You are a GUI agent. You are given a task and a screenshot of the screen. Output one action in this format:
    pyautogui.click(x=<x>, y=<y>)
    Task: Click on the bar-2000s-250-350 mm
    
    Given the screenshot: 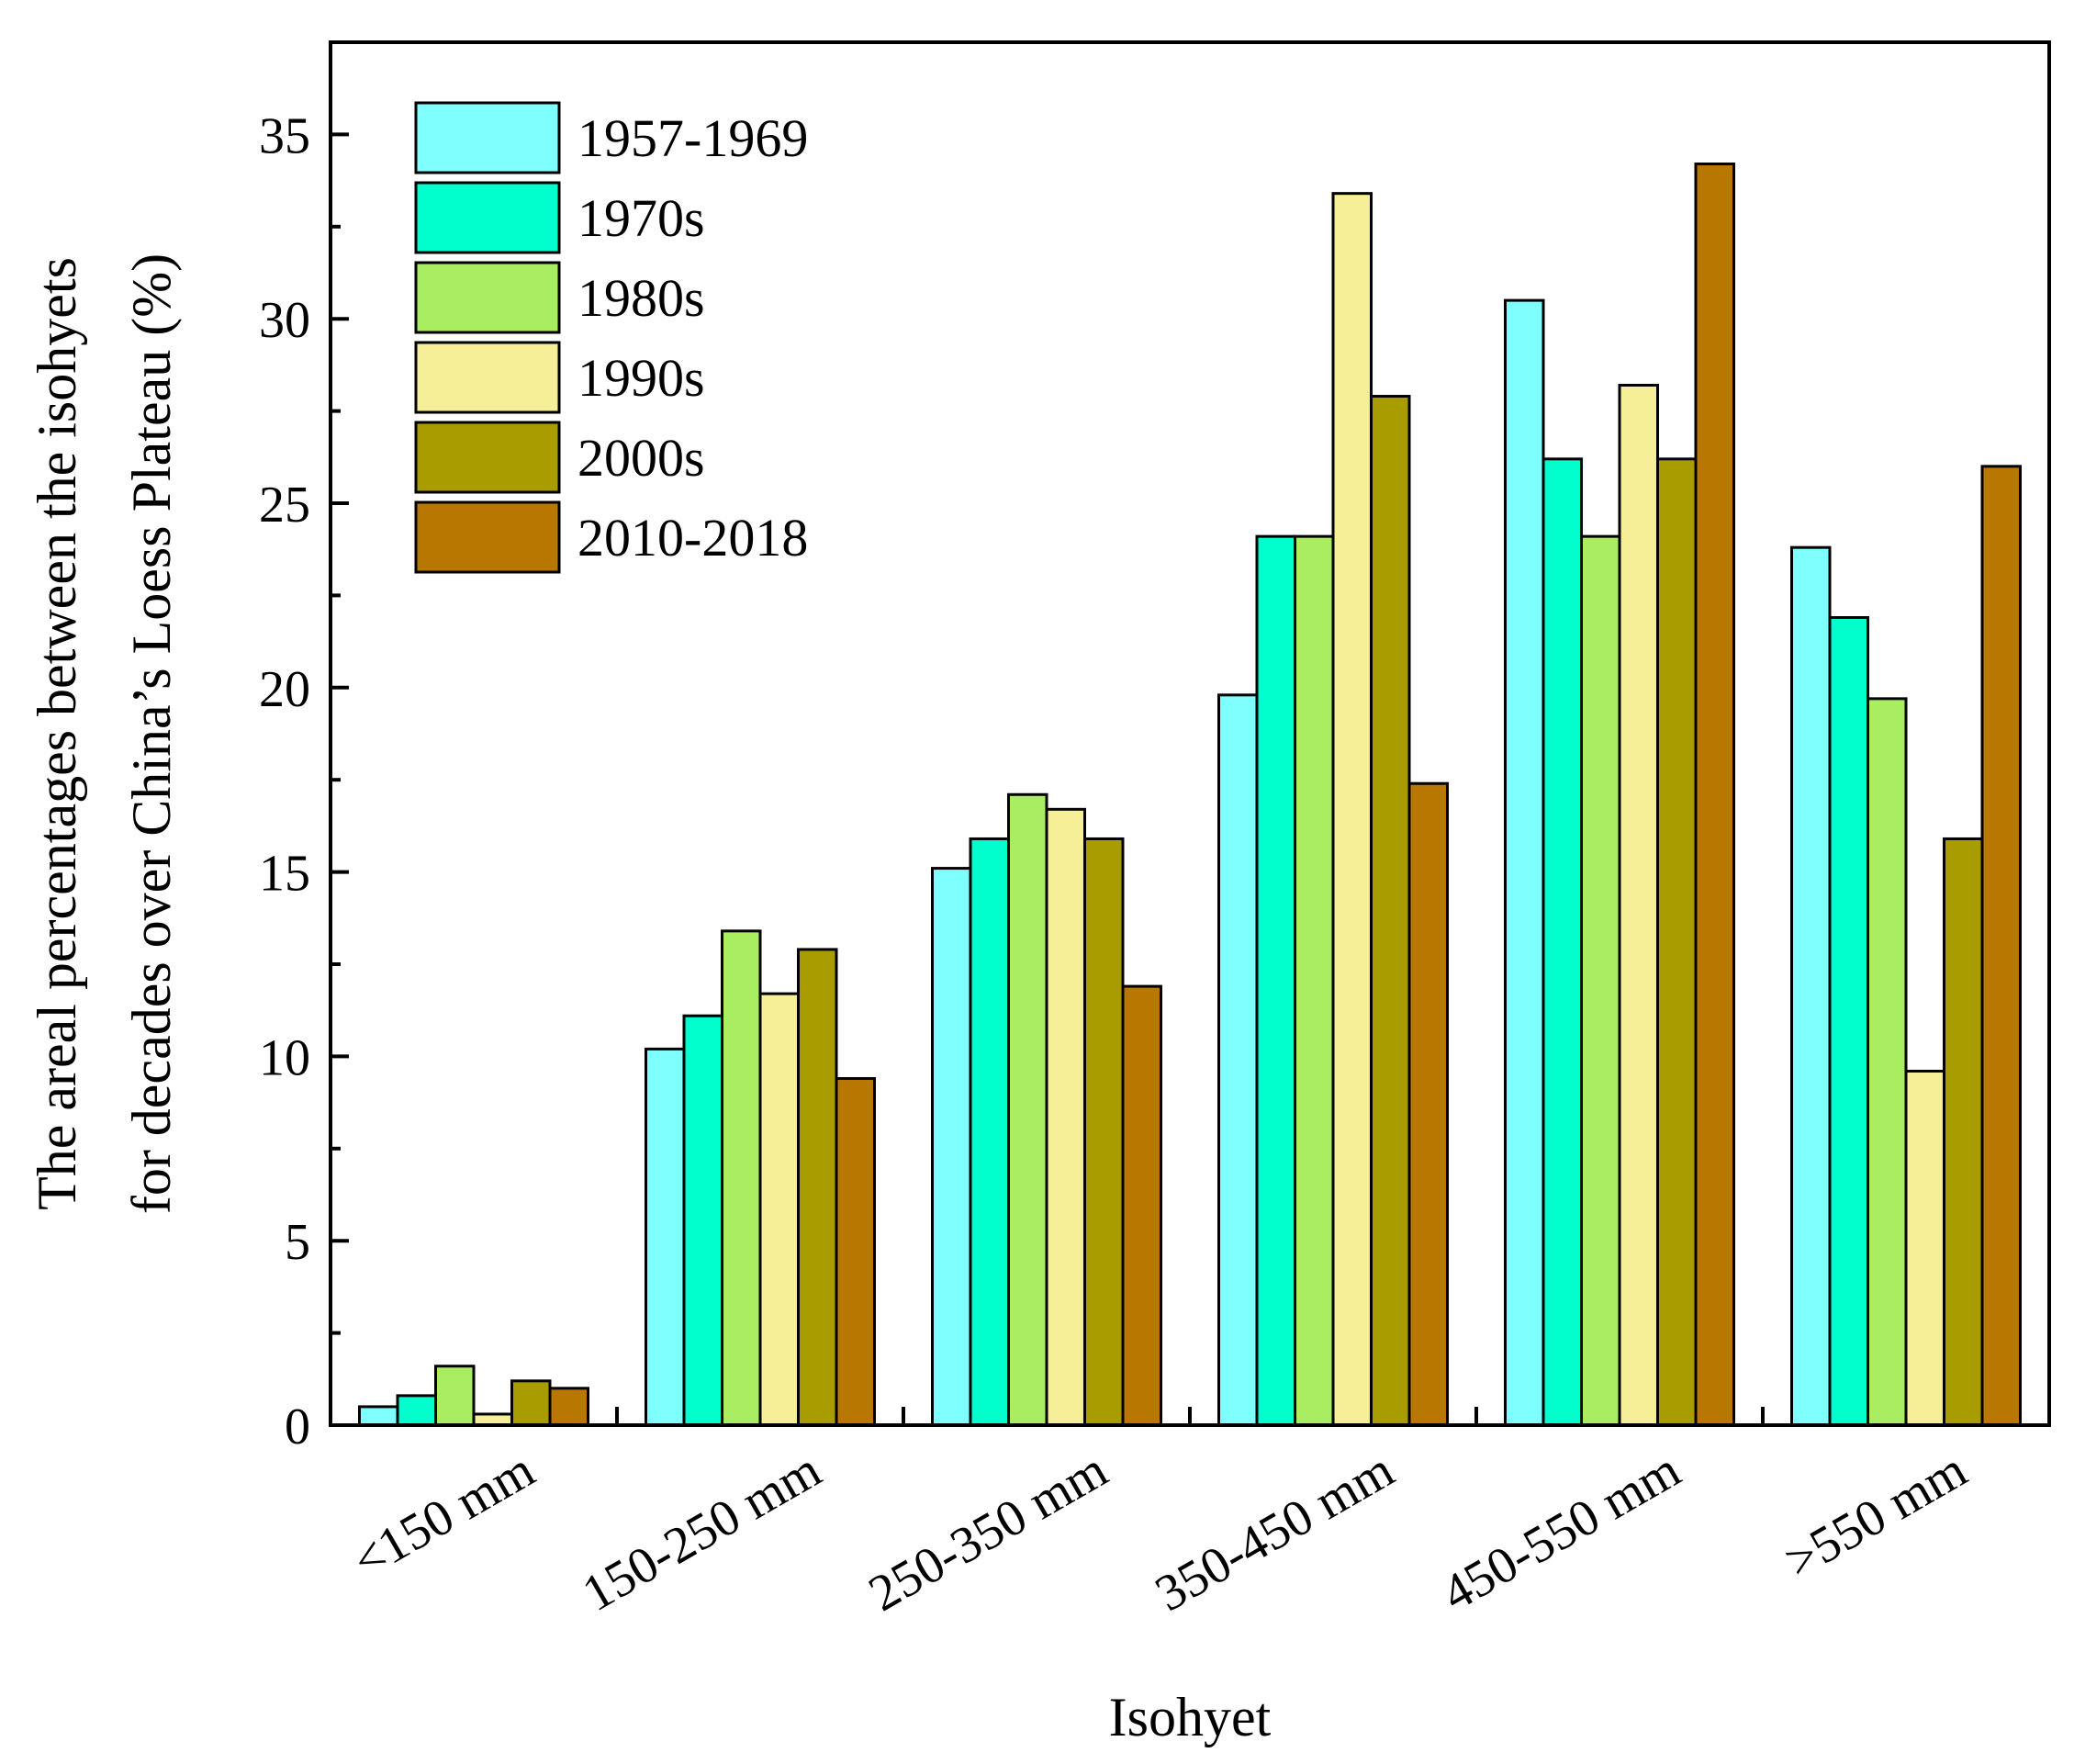 What is the action you would take?
    pyautogui.click(x=1104, y=1132)
    